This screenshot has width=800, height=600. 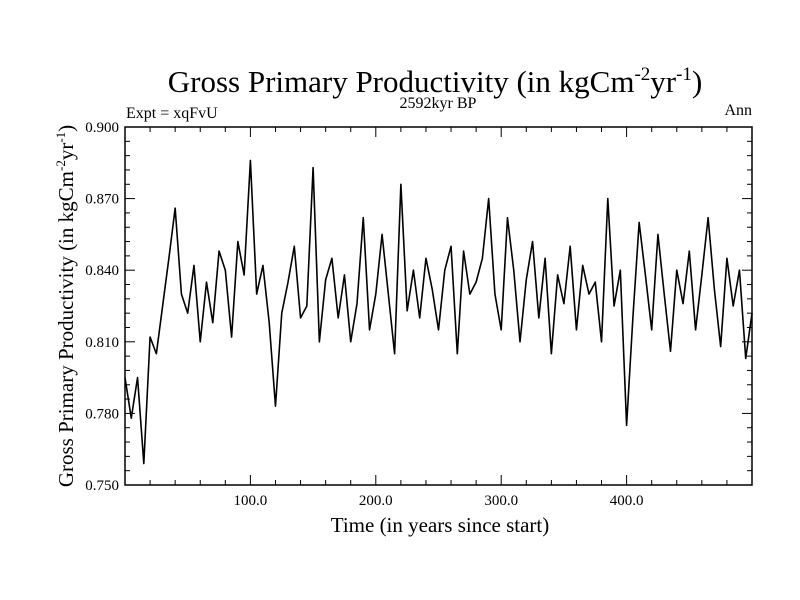 What do you see at coordinates (102, 414) in the screenshot?
I see `y-tick-label: 0.780` at bounding box center [102, 414].